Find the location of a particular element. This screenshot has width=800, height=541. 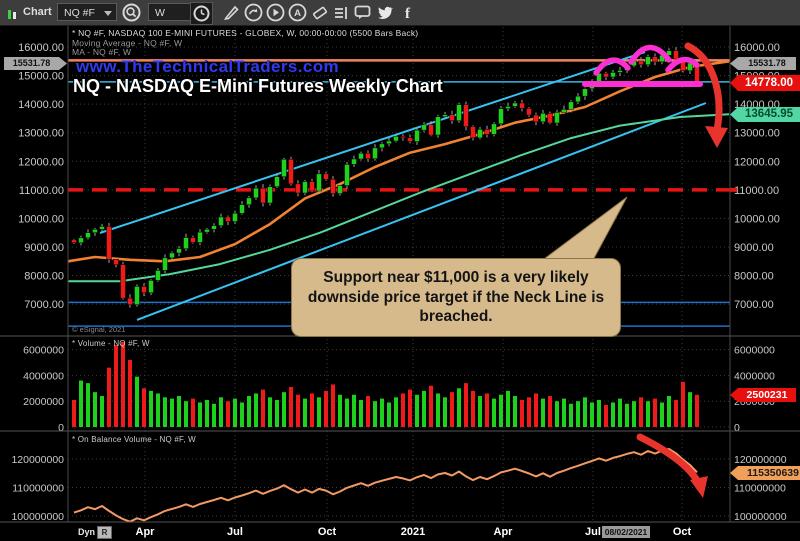

chart-bars-icon is located at coordinates (13, 13).